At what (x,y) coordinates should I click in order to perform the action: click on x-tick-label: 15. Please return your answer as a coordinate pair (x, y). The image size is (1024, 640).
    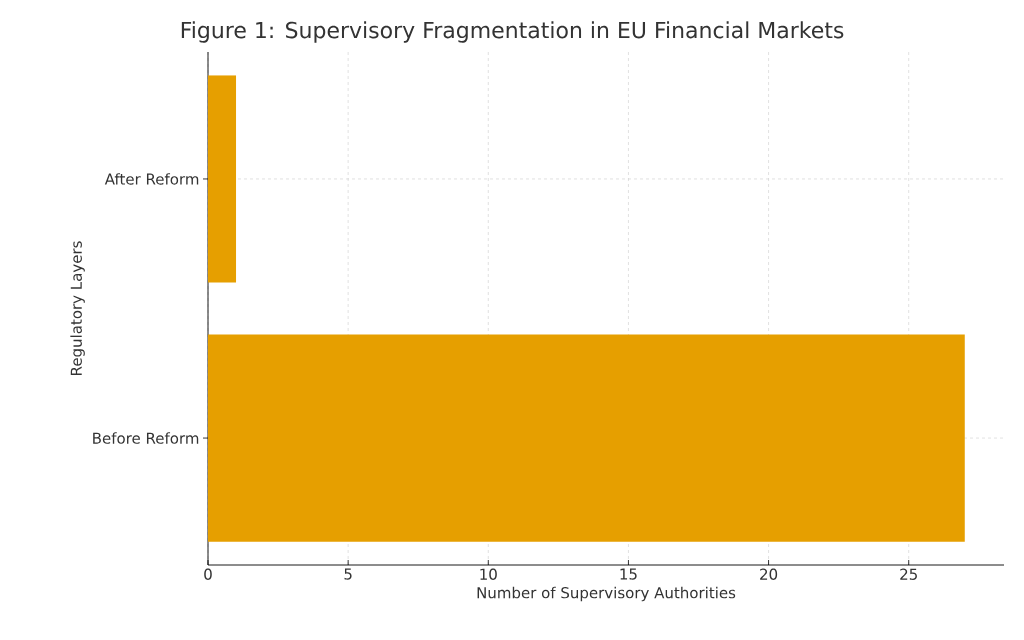
    Looking at the image, I should click on (628, 574).